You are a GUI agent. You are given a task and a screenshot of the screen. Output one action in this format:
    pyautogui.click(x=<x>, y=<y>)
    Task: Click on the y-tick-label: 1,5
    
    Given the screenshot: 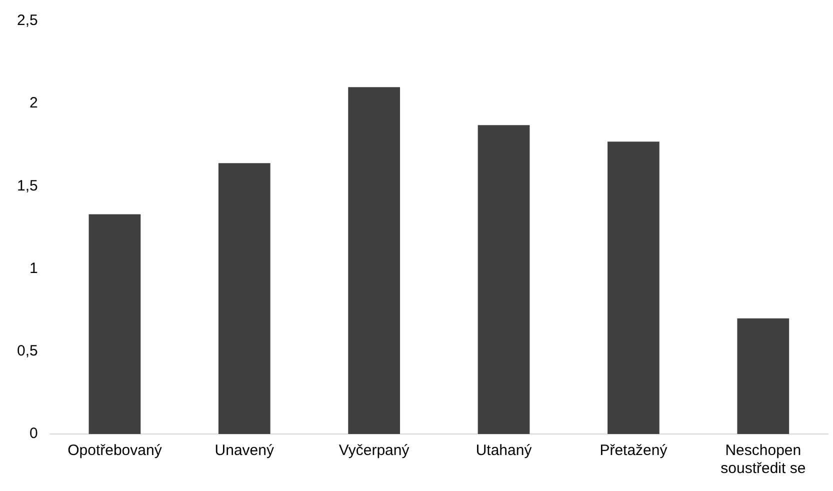 What is the action you would take?
    pyautogui.click(x=27, y=185)
    